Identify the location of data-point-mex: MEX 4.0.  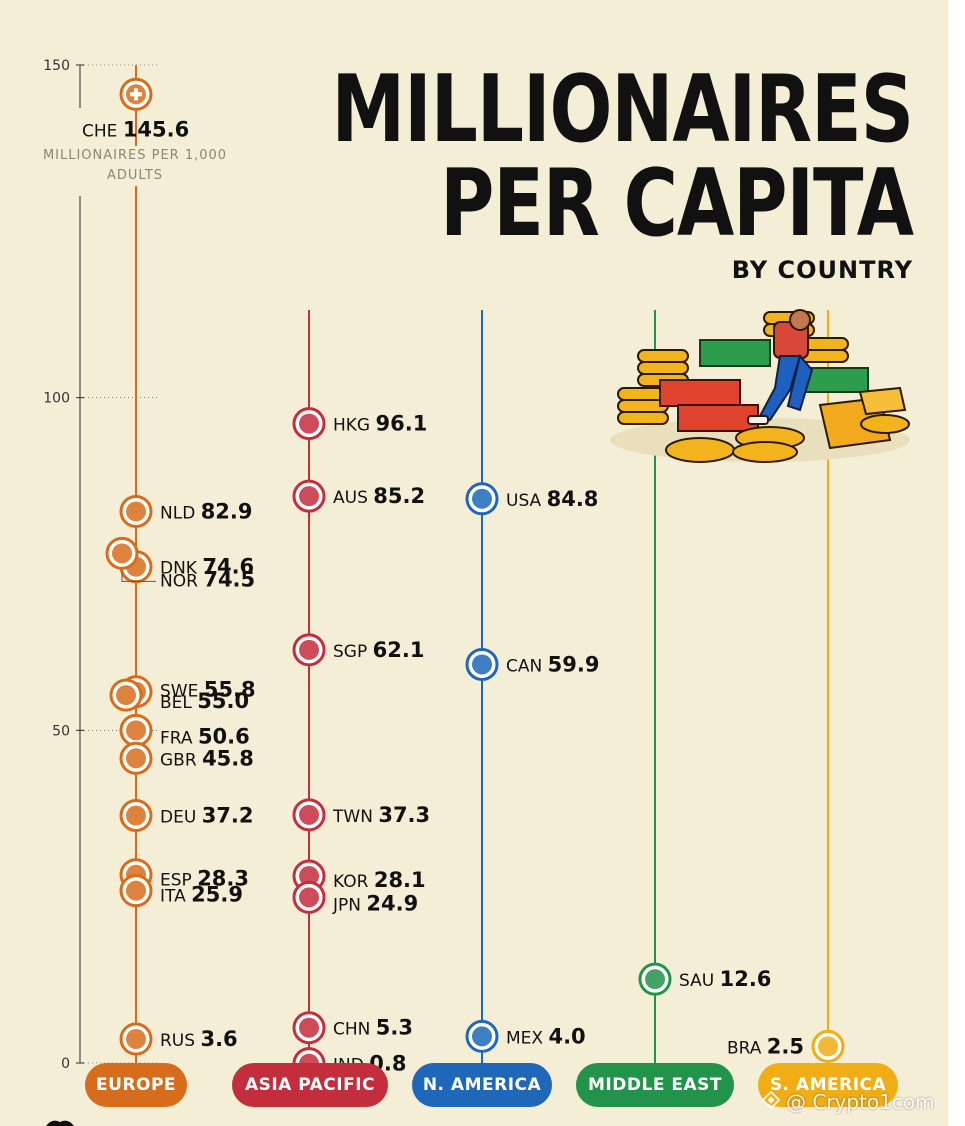
(525, 1036).